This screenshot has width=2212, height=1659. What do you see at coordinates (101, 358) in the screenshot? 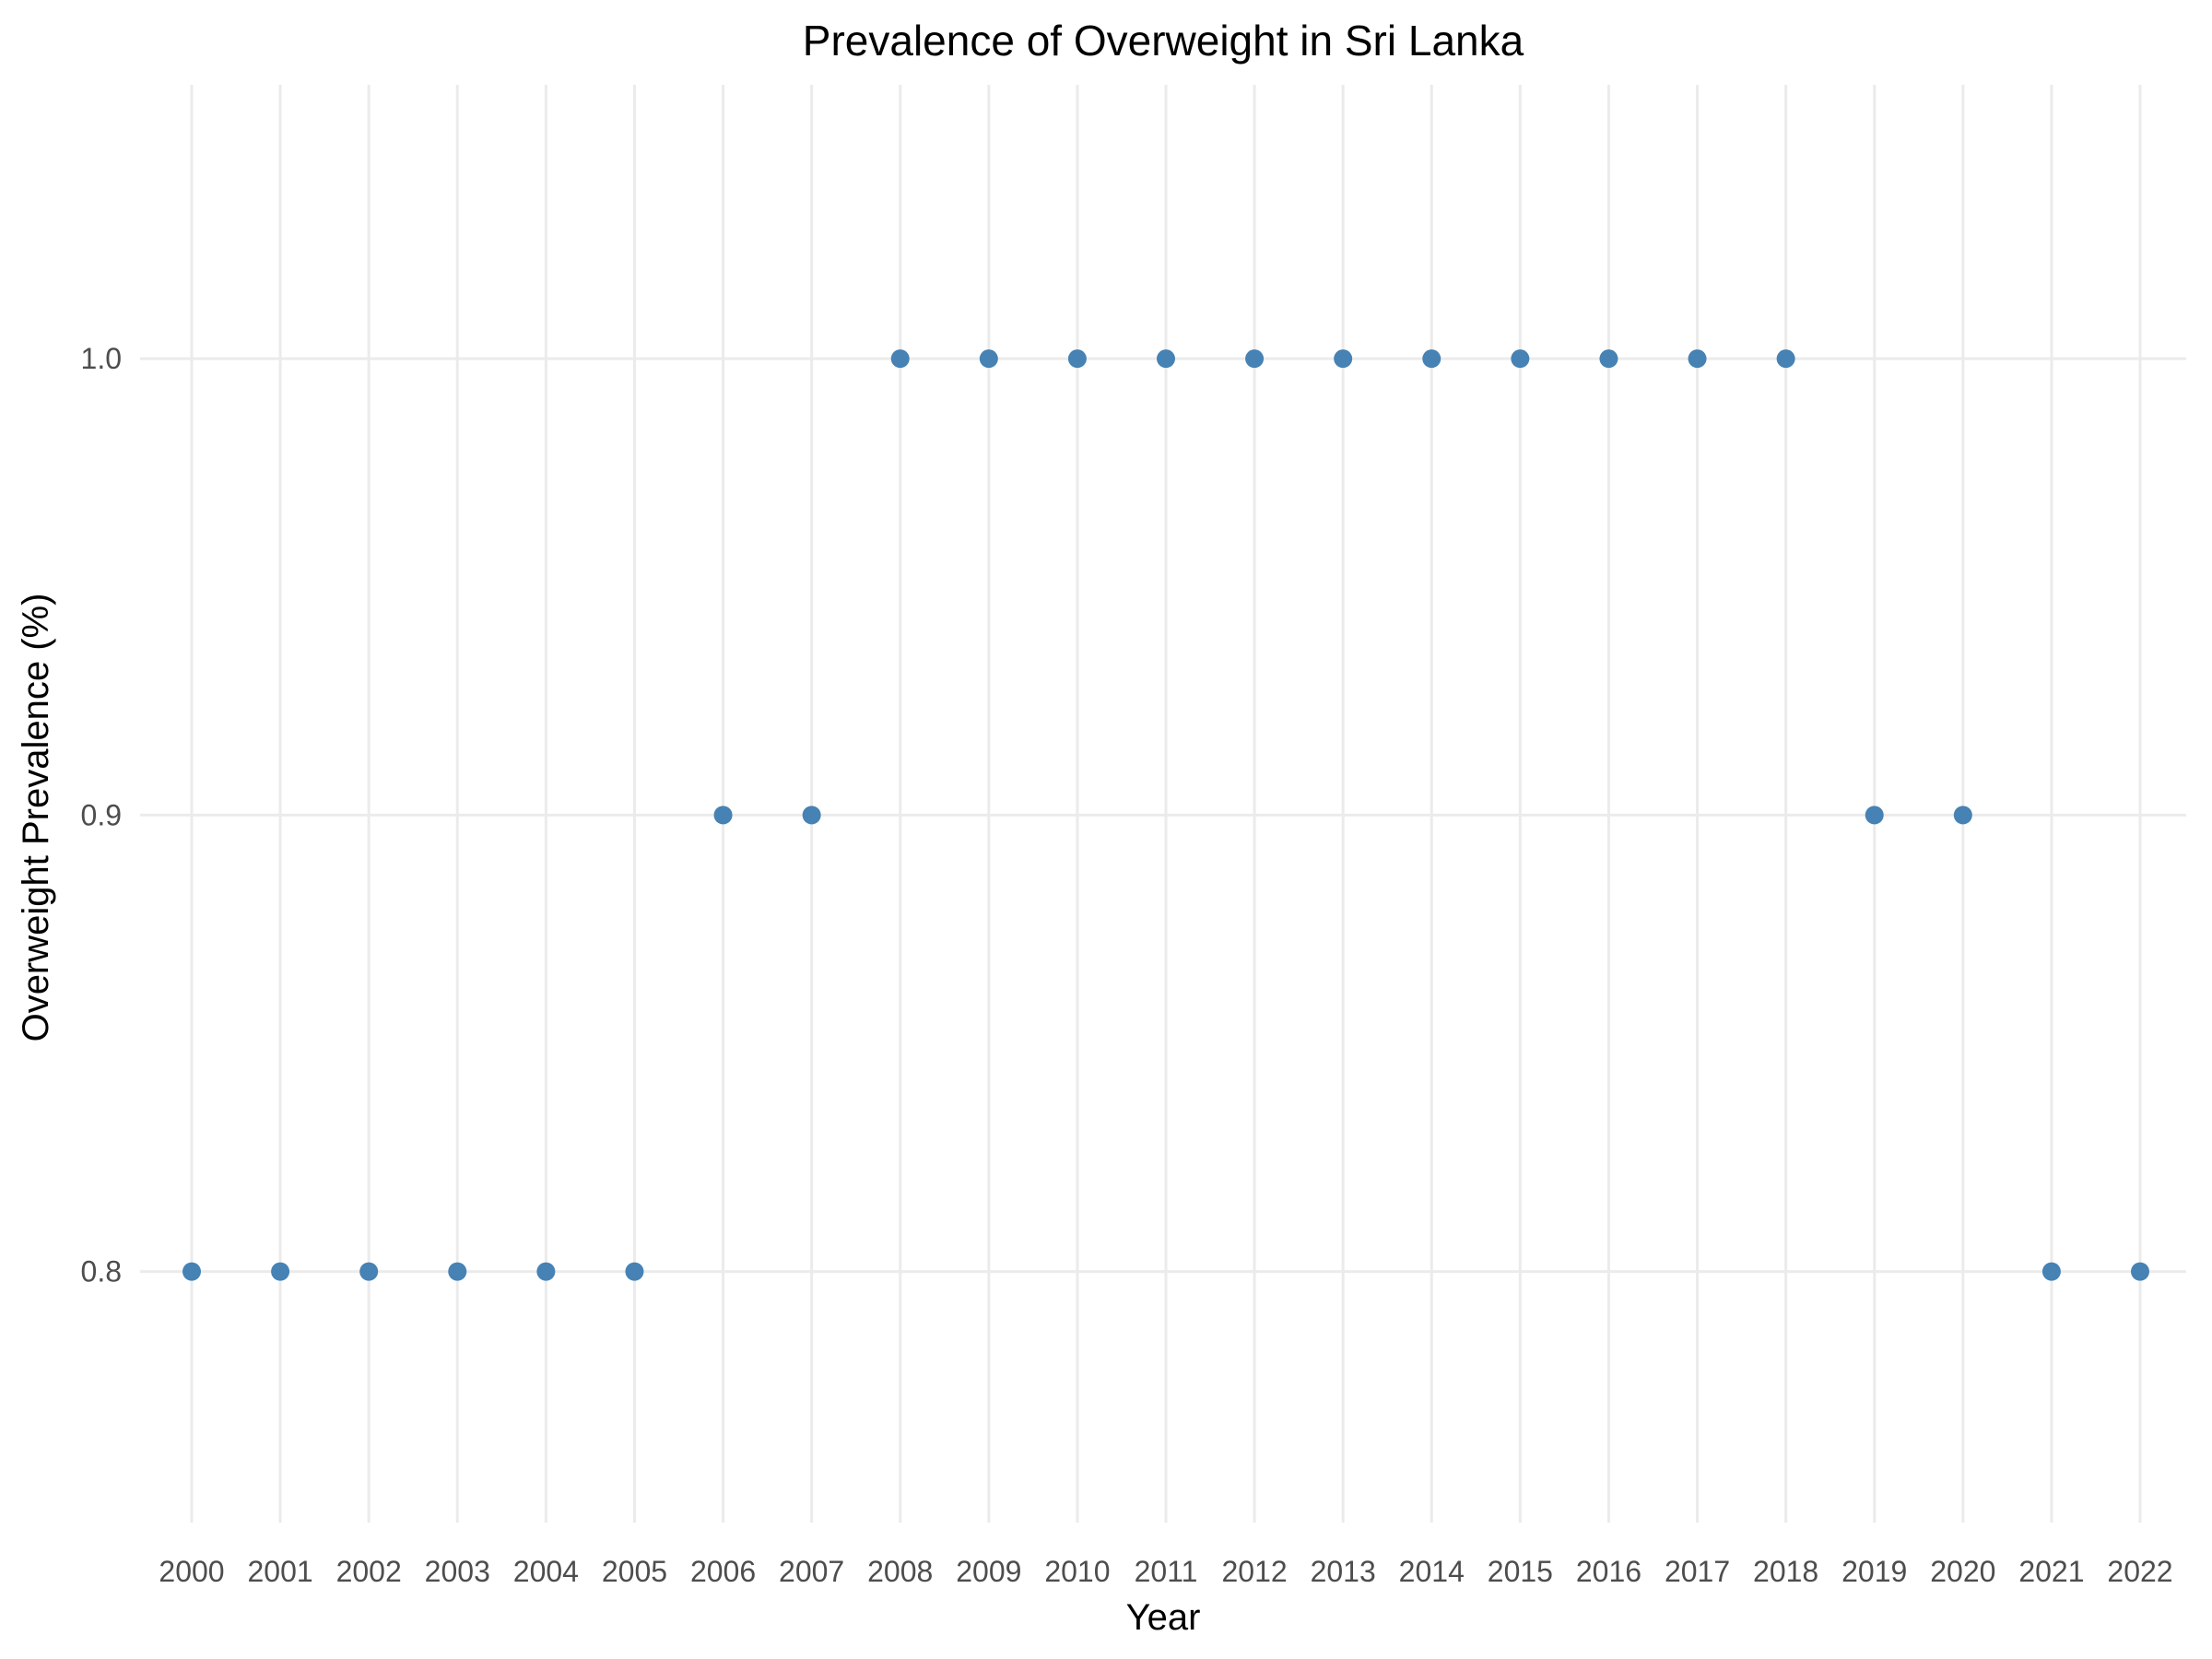
I see `y-tick-label: 1.0` at bounding box center [101, 358].